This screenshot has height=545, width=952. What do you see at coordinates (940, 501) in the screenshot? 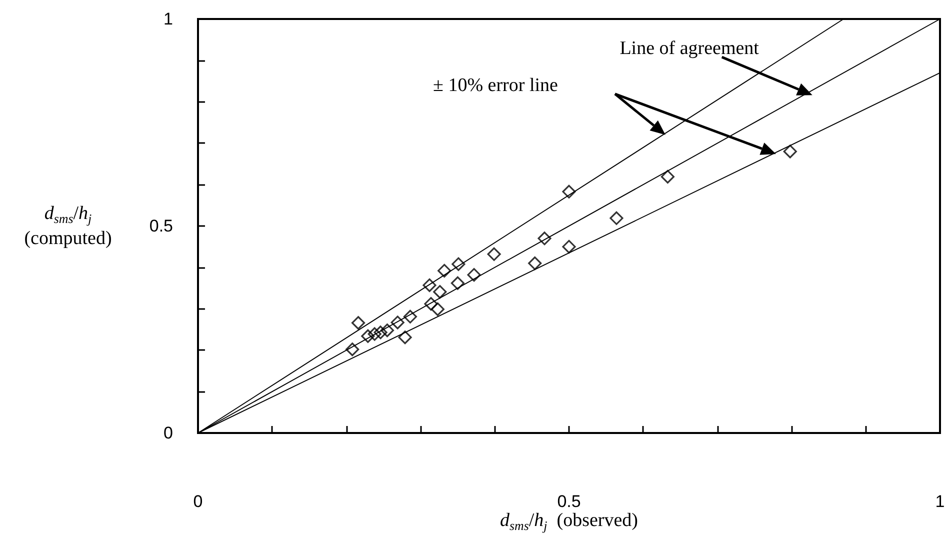
I see `x-tick-label: 1` at bounding box center [940, 501].